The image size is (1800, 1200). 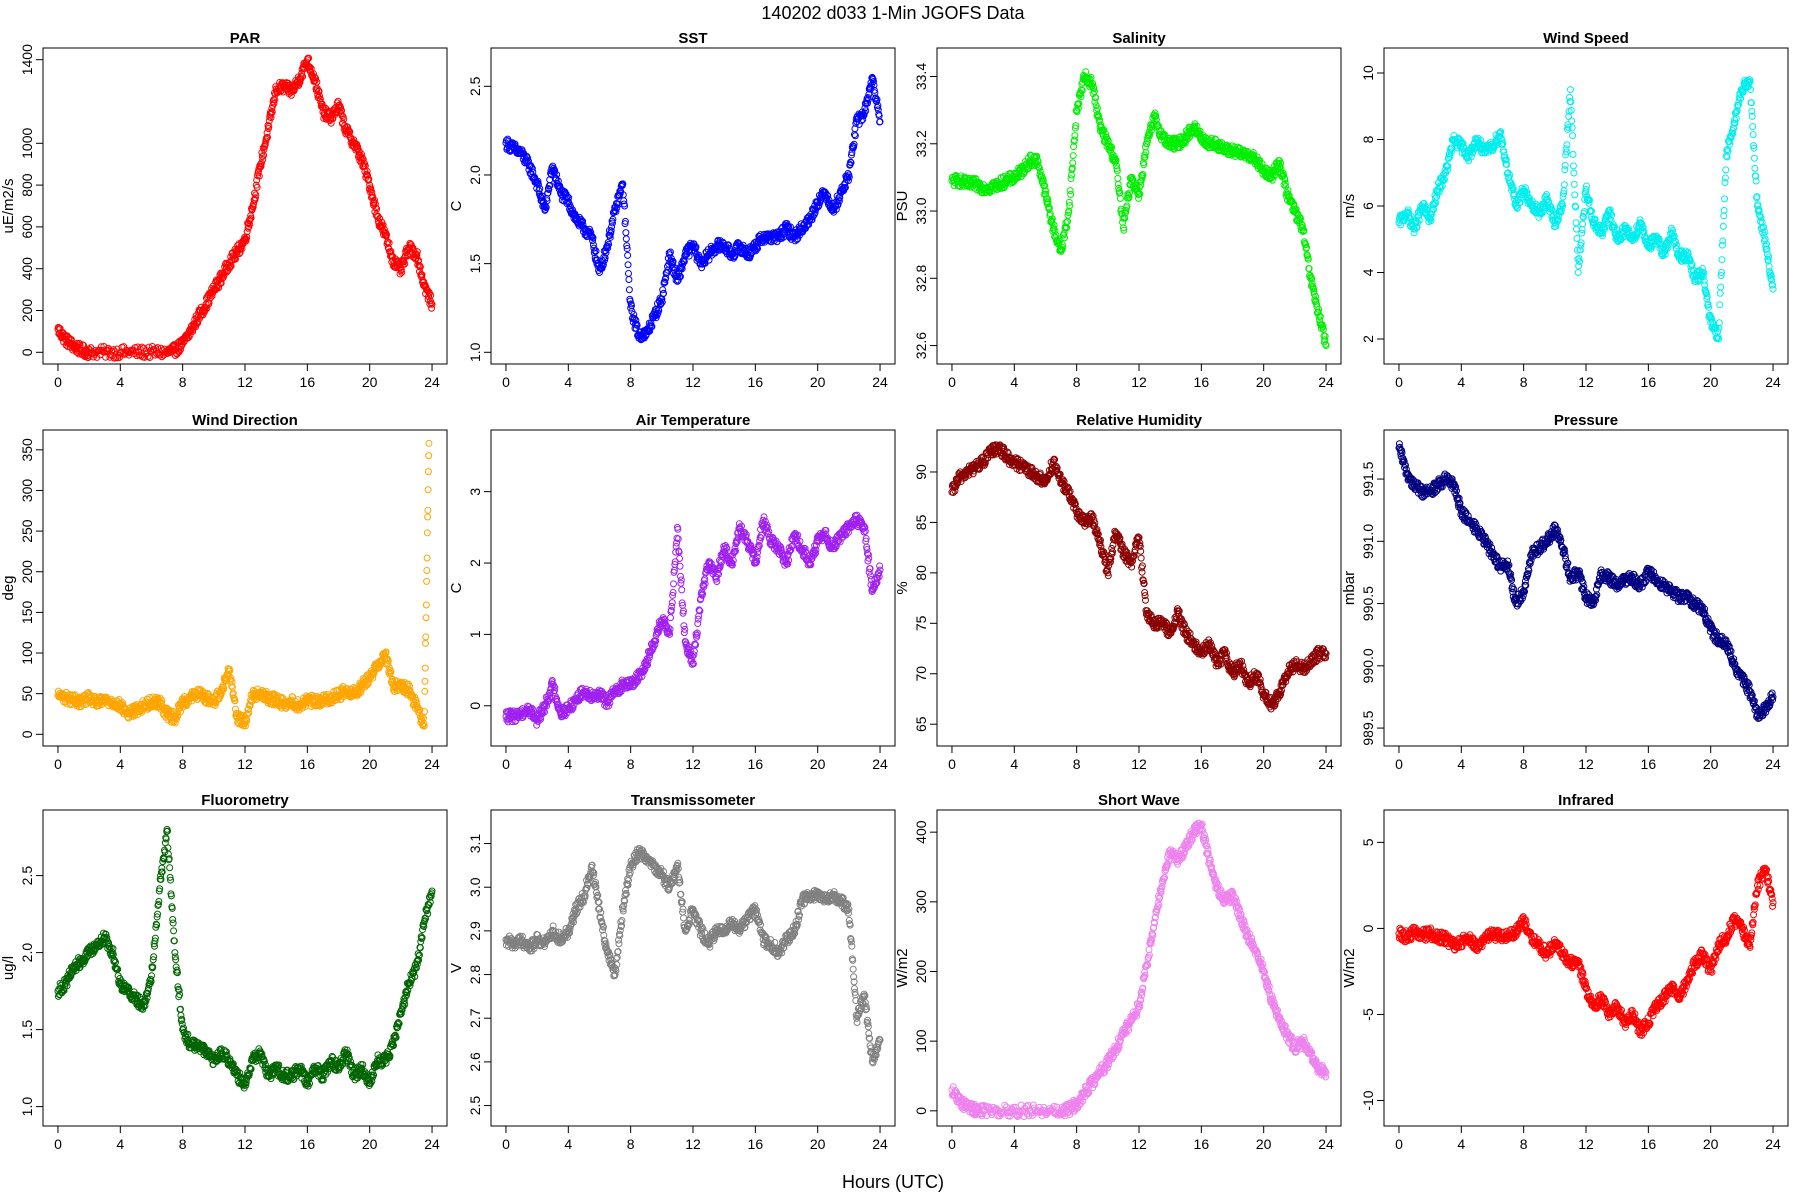 What do you see at coordinates (245, 38) in the screenshot?
I see `panel-title: PAR` at bounding box center [245, 38].